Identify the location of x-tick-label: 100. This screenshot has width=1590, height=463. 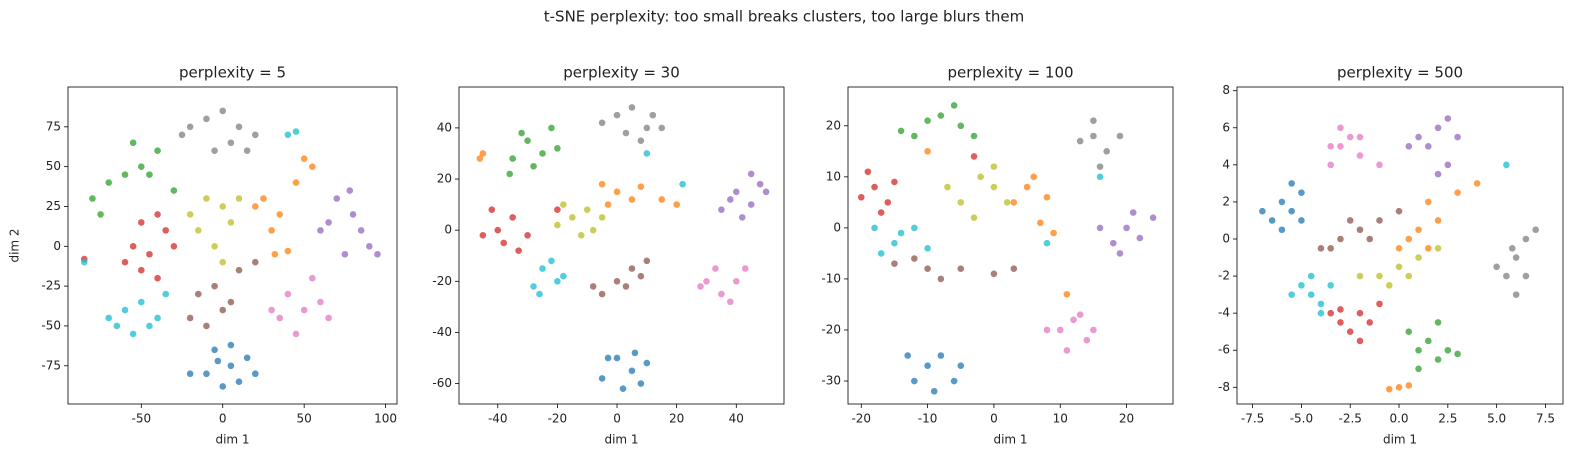
(385, 419).